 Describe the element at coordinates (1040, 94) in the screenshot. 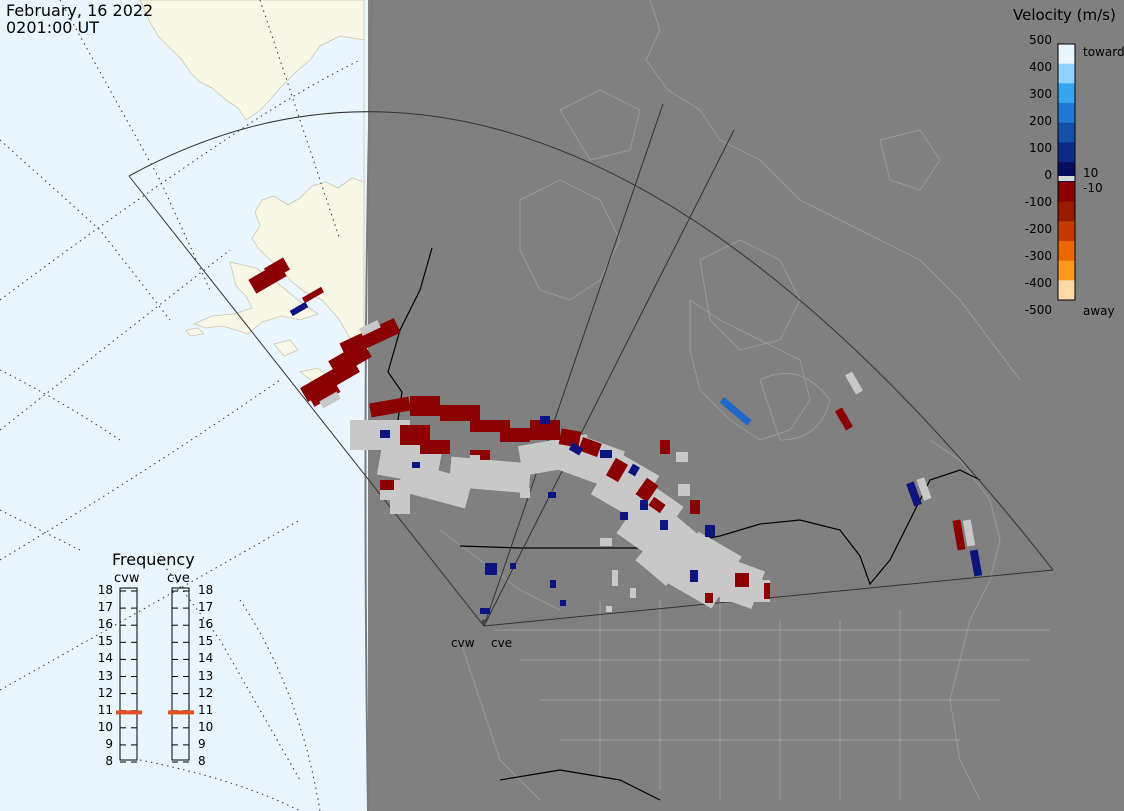

I see `colorbar-tick-label: 300` at that location.